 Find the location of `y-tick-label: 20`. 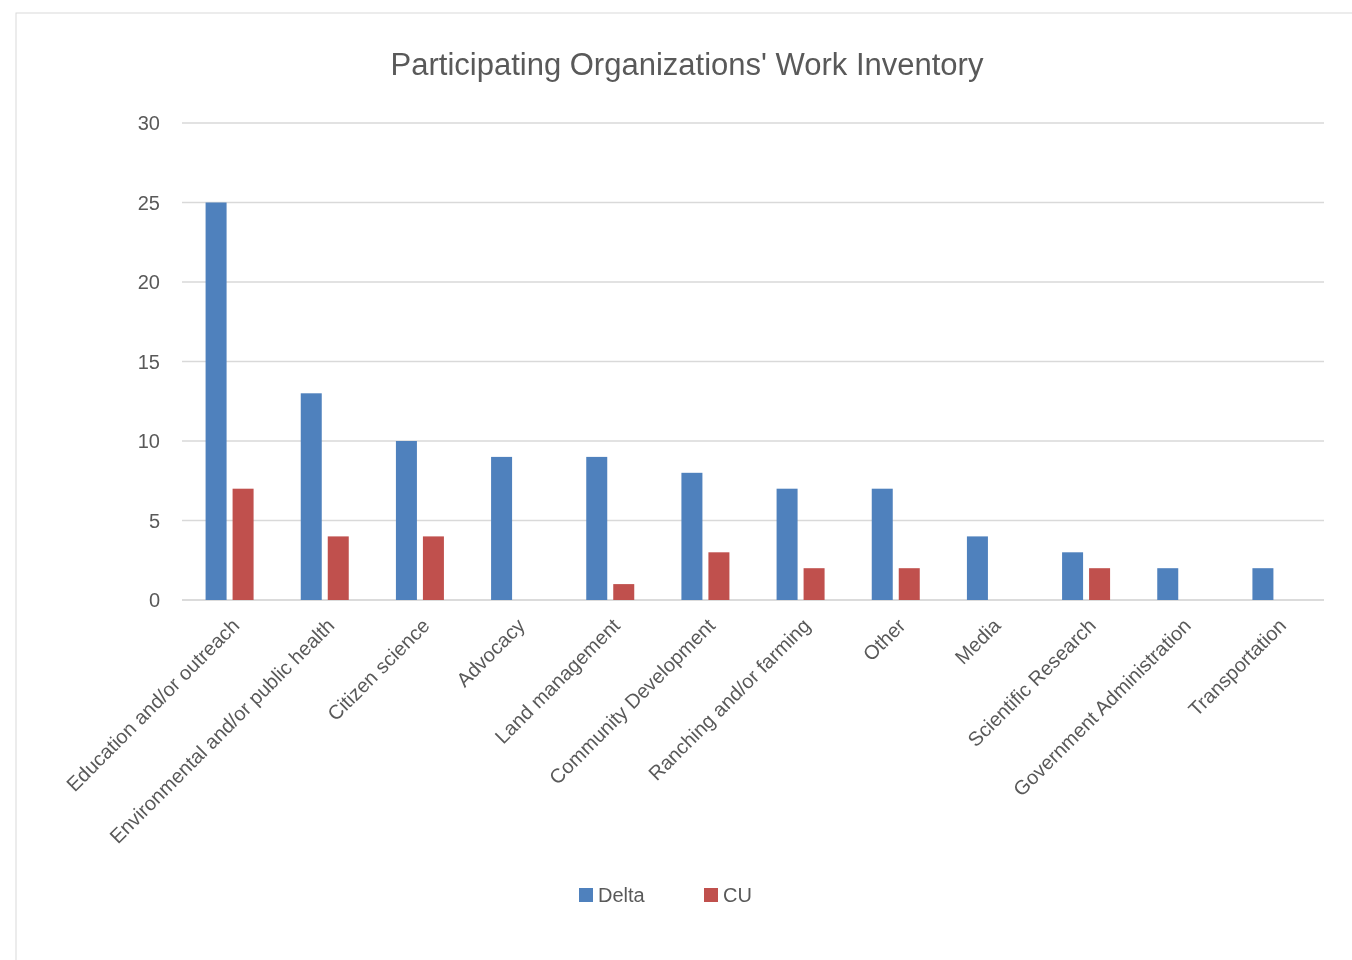

y-tick-label: 20 is located at coordinates (148, 282).